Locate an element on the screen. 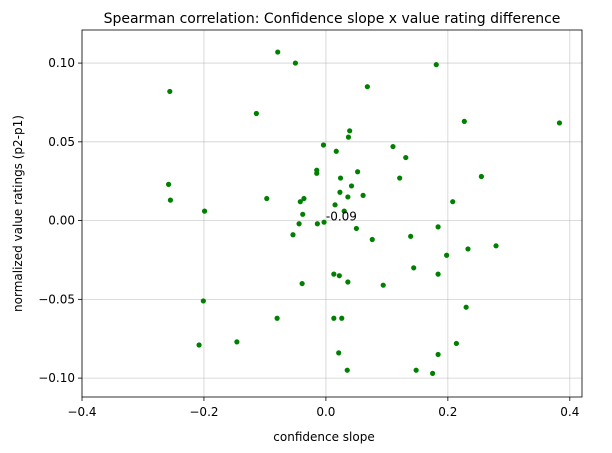  y-tick-label: 0.00 is located at coordinates (61, 221).